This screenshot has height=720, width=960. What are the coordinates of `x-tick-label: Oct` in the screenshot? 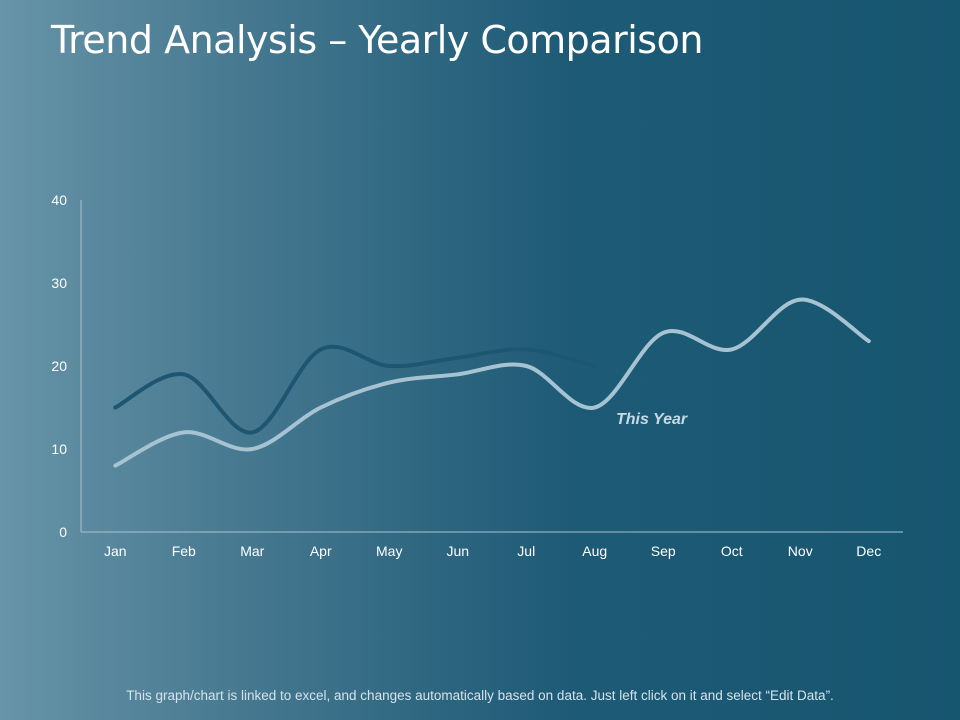 It's located at (732, 551).